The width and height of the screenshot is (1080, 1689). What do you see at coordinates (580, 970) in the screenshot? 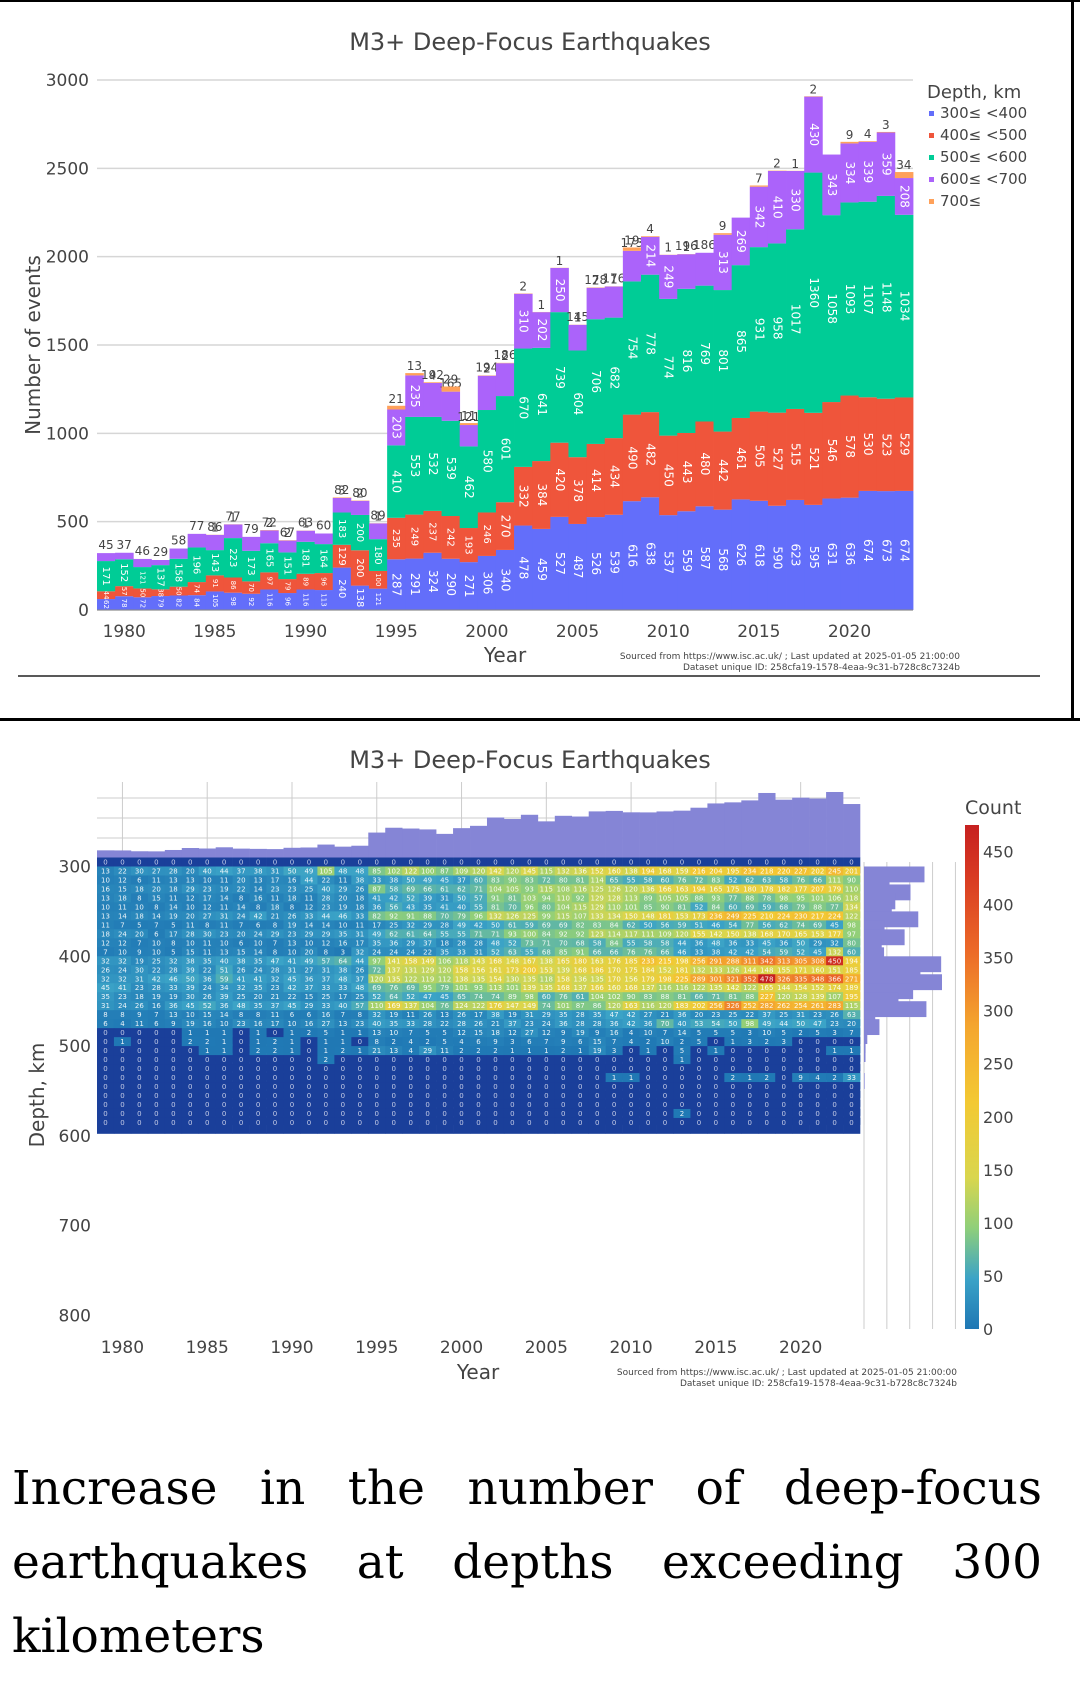
I see `heatmap-cell-label: 168` at bounding box center [580, 970].